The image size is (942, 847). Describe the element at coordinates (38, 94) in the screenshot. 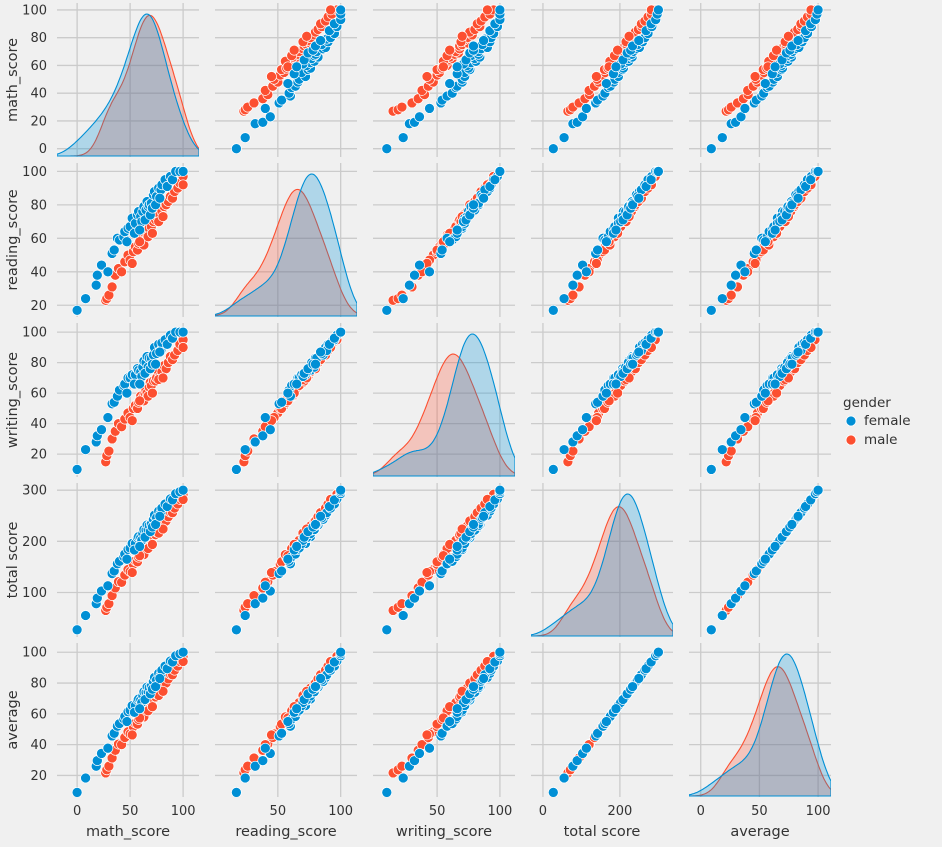

I see `y-tick-label: 40` at that location.